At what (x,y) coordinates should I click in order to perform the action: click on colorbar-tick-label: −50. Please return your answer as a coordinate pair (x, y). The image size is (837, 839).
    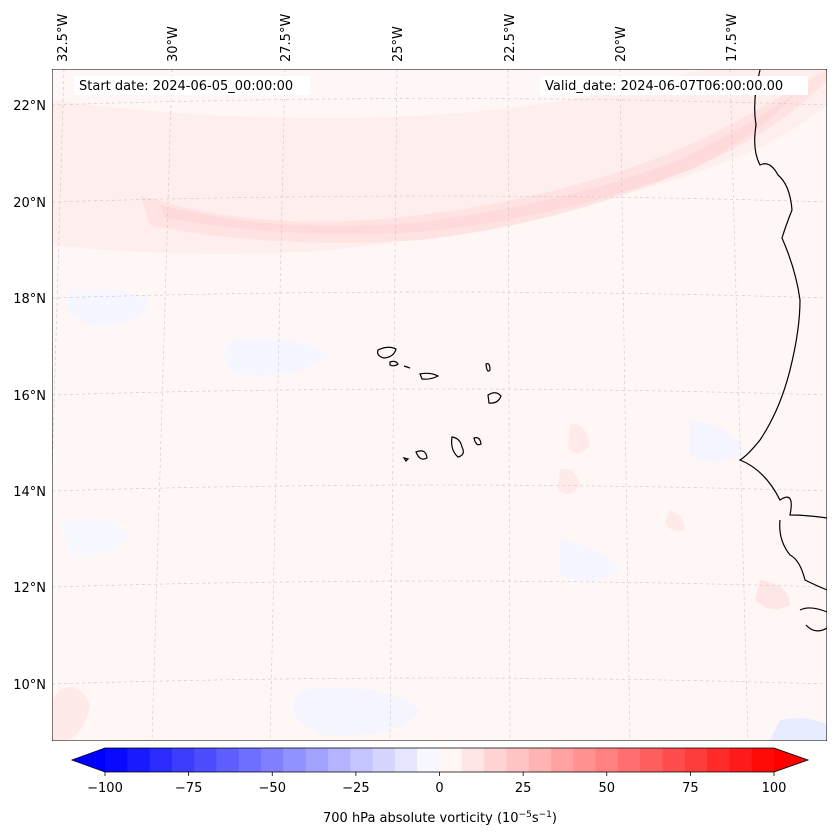
    Looking at the image, I should click on (272, 788).